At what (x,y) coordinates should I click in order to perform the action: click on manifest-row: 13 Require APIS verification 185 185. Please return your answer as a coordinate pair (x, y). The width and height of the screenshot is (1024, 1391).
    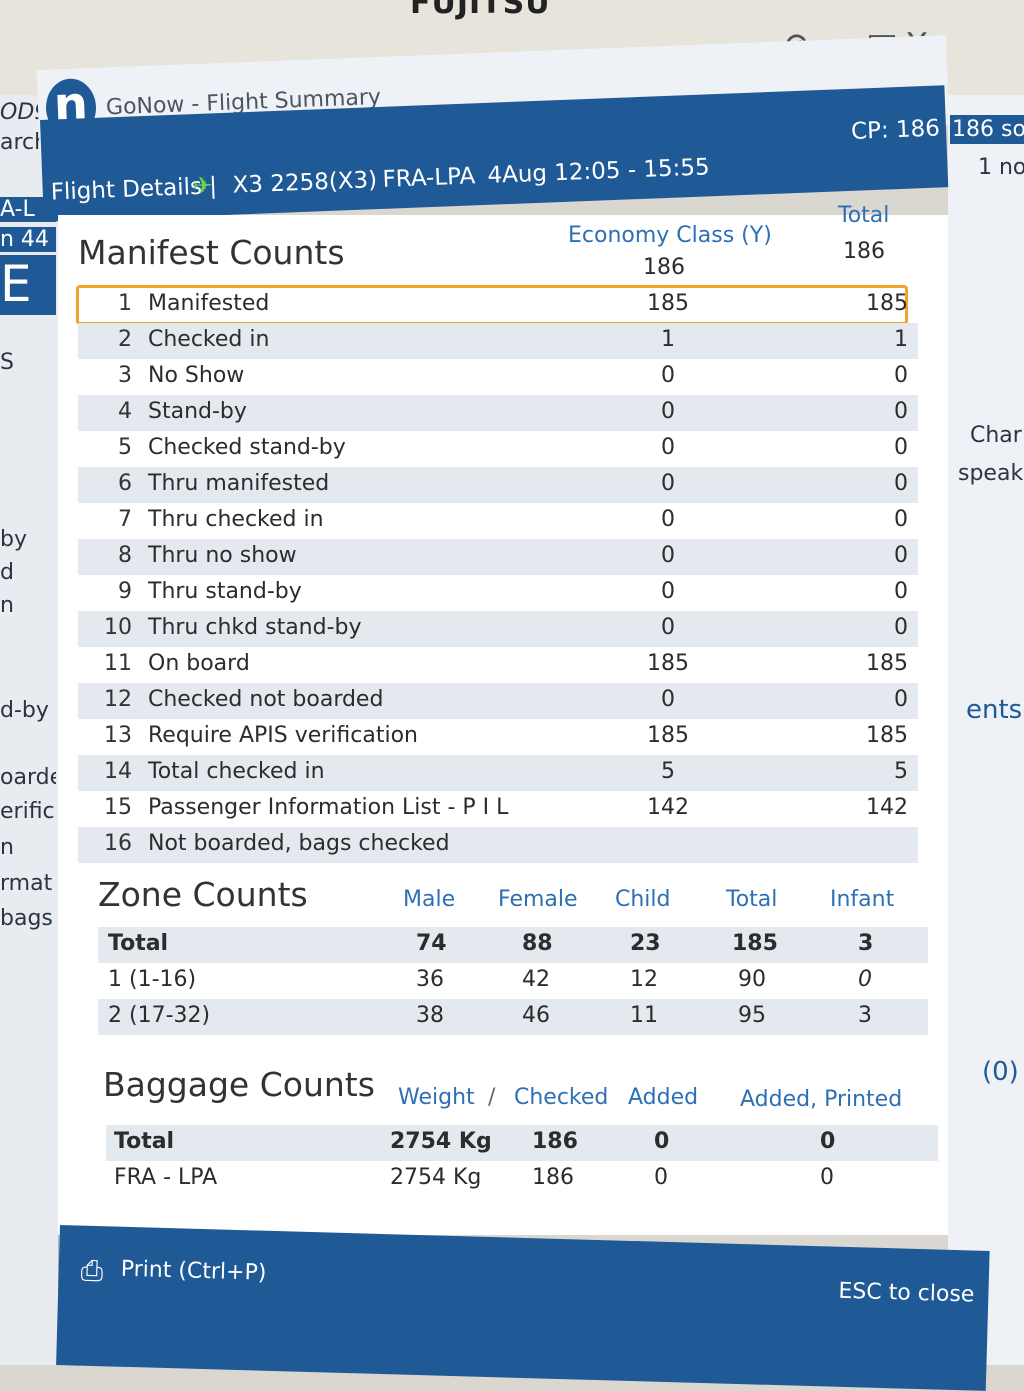
    Looking at the image, I should click on (498, 737).